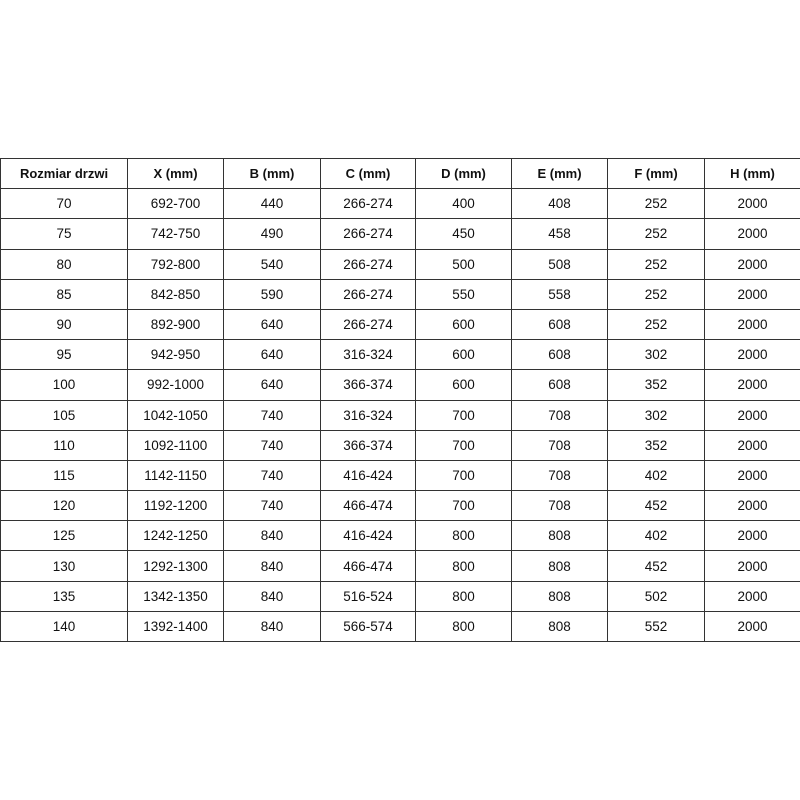  What do you see at coordinates (64, 173) in the screenshot?
I see `column-header: Rozmiar drzwi` at bounding box center [64, 173].